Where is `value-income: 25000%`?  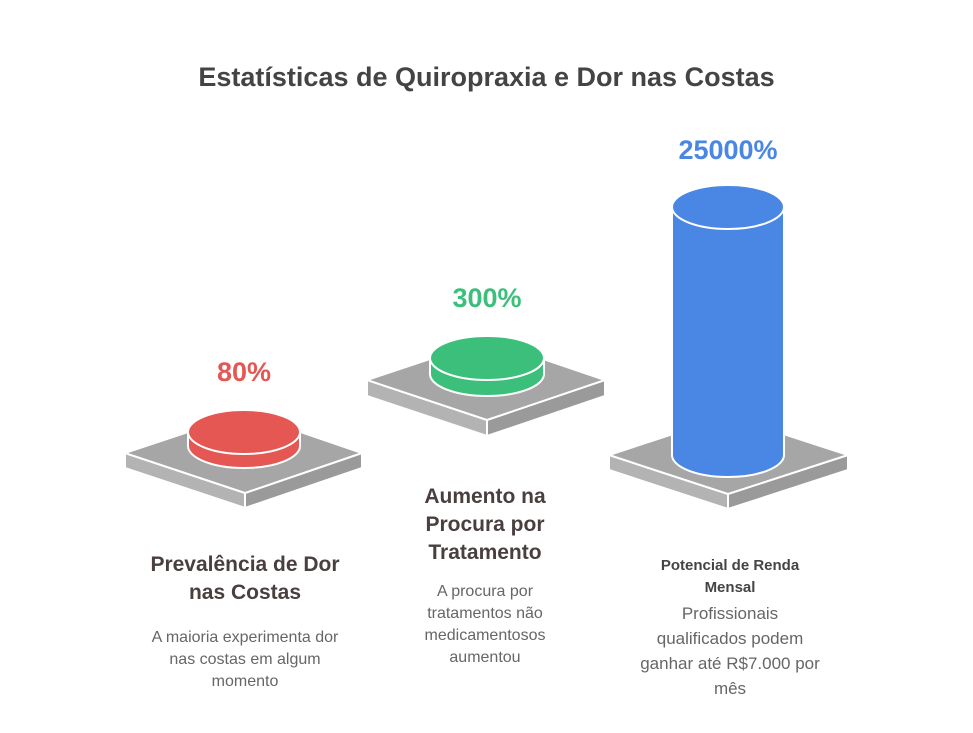
value-income: 25000% is located at coordinates (728, 150).